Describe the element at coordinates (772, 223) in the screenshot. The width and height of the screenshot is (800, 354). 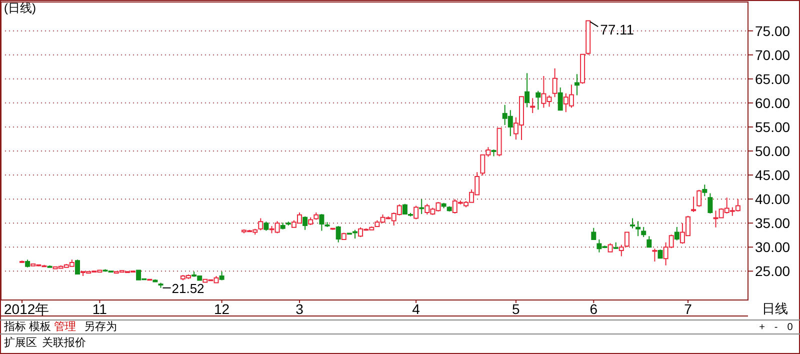
I see `y-tick-label: 35.00` at that location.